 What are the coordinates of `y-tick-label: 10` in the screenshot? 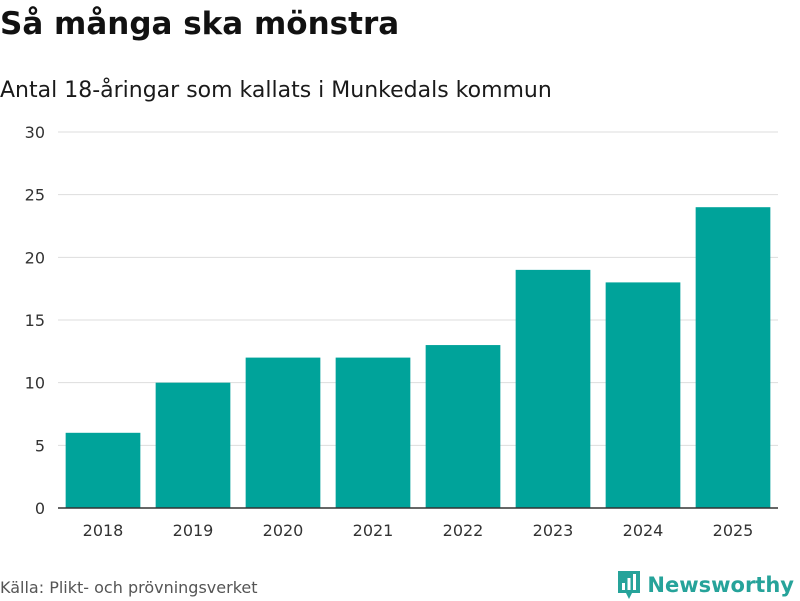 It's located at (35, 383).